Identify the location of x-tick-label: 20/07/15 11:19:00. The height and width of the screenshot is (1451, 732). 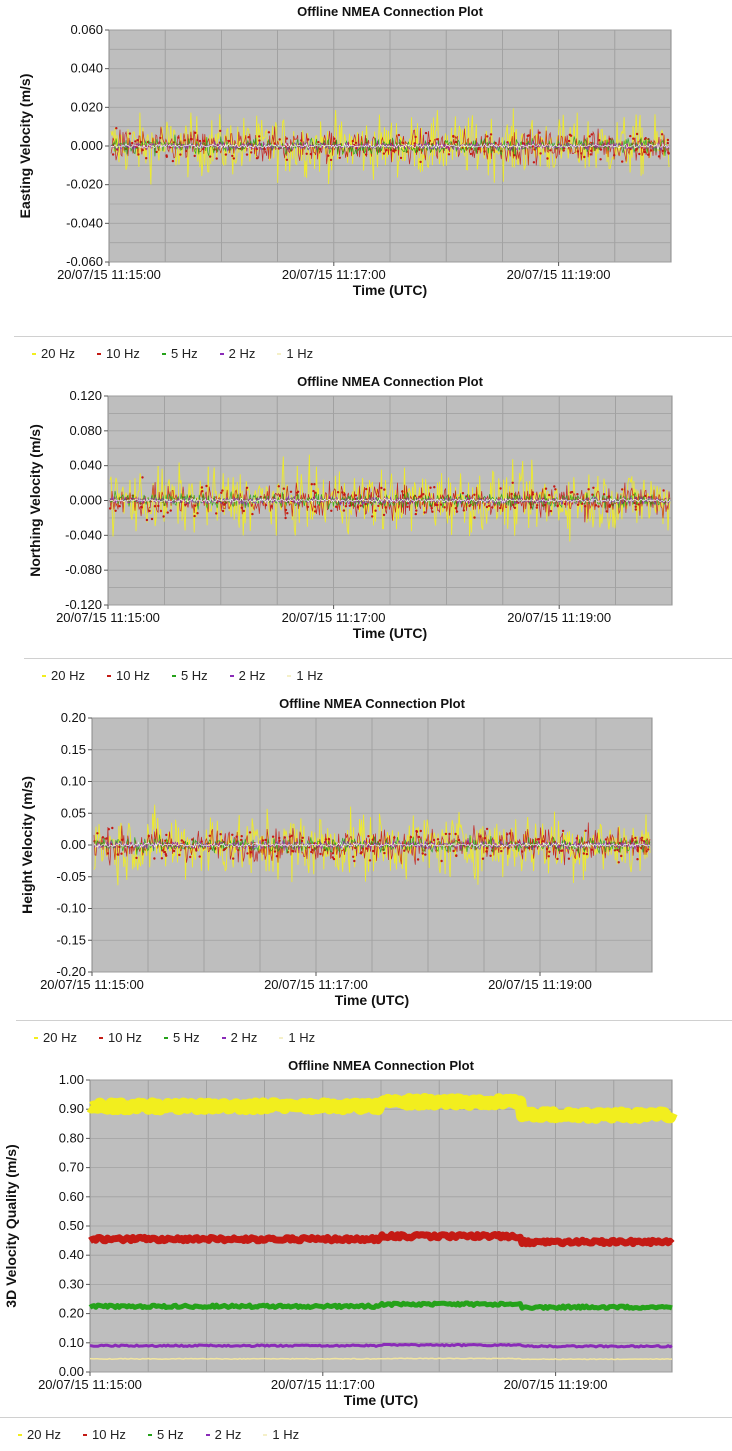
(559, 617).